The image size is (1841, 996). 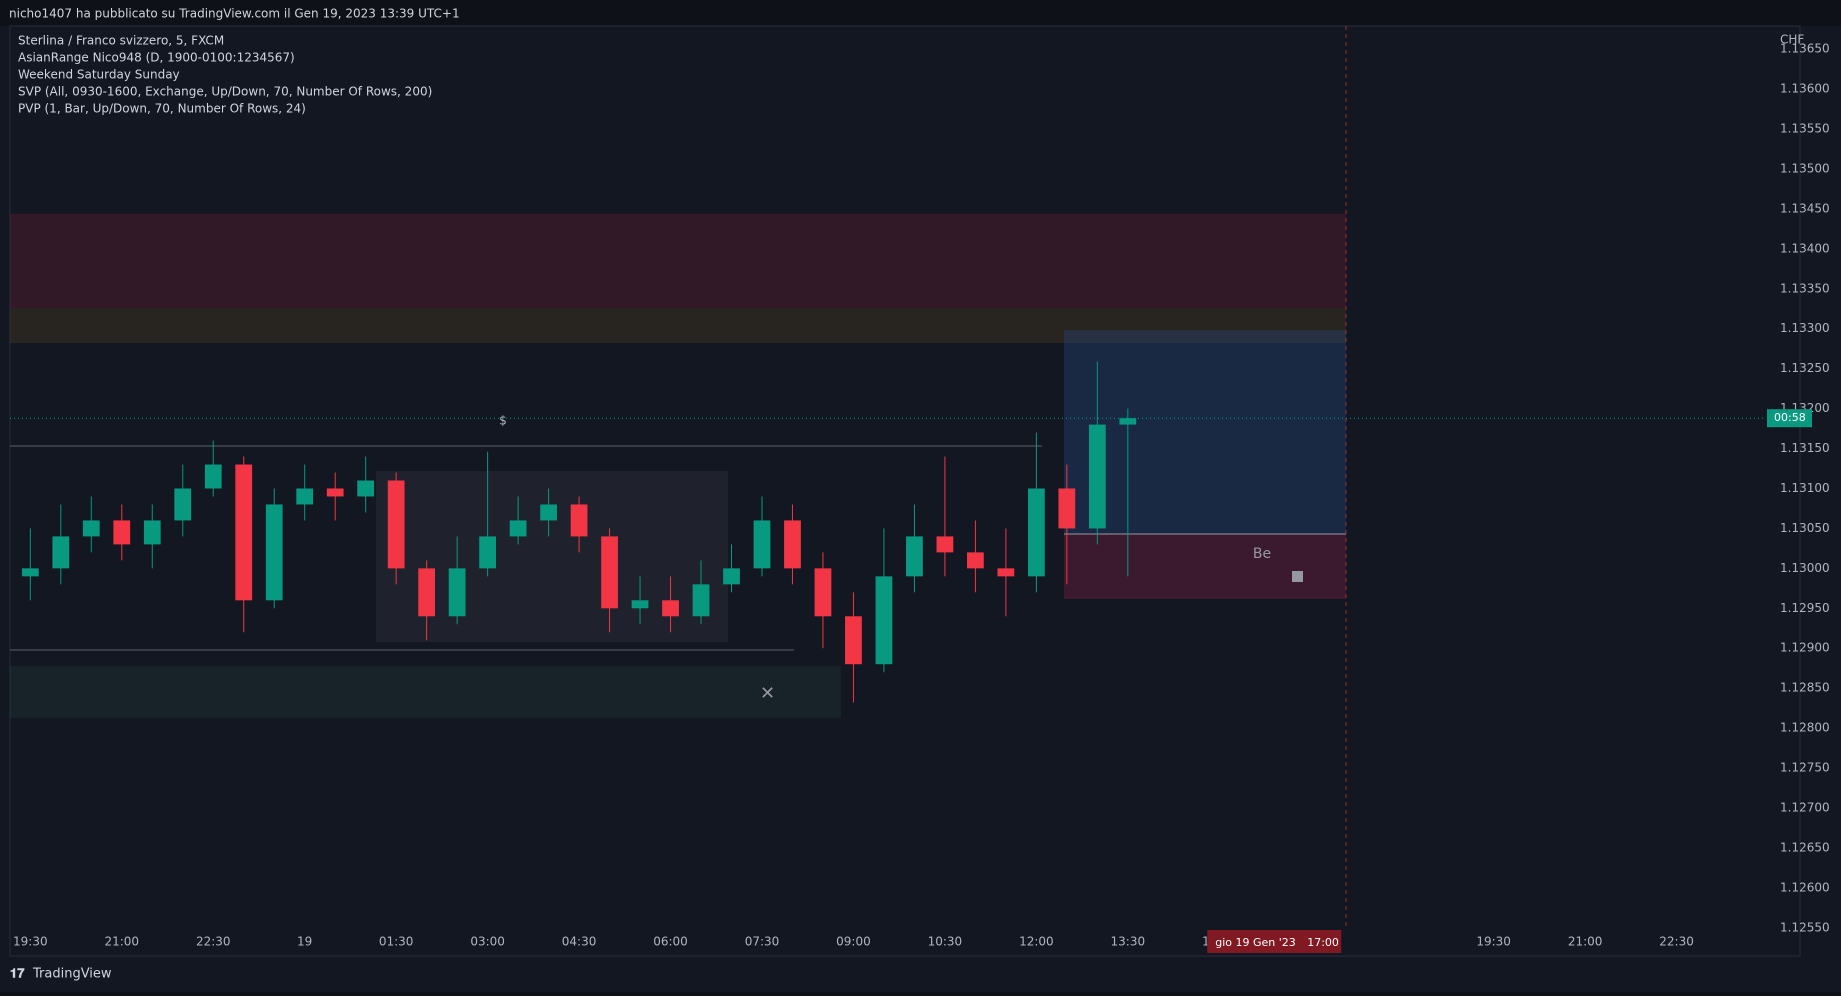 What do you see at coordinates (99, 75) in the screenshot?
I see `legend-line: Weekend Saturday Sunday` at bounding box center [99, 75].